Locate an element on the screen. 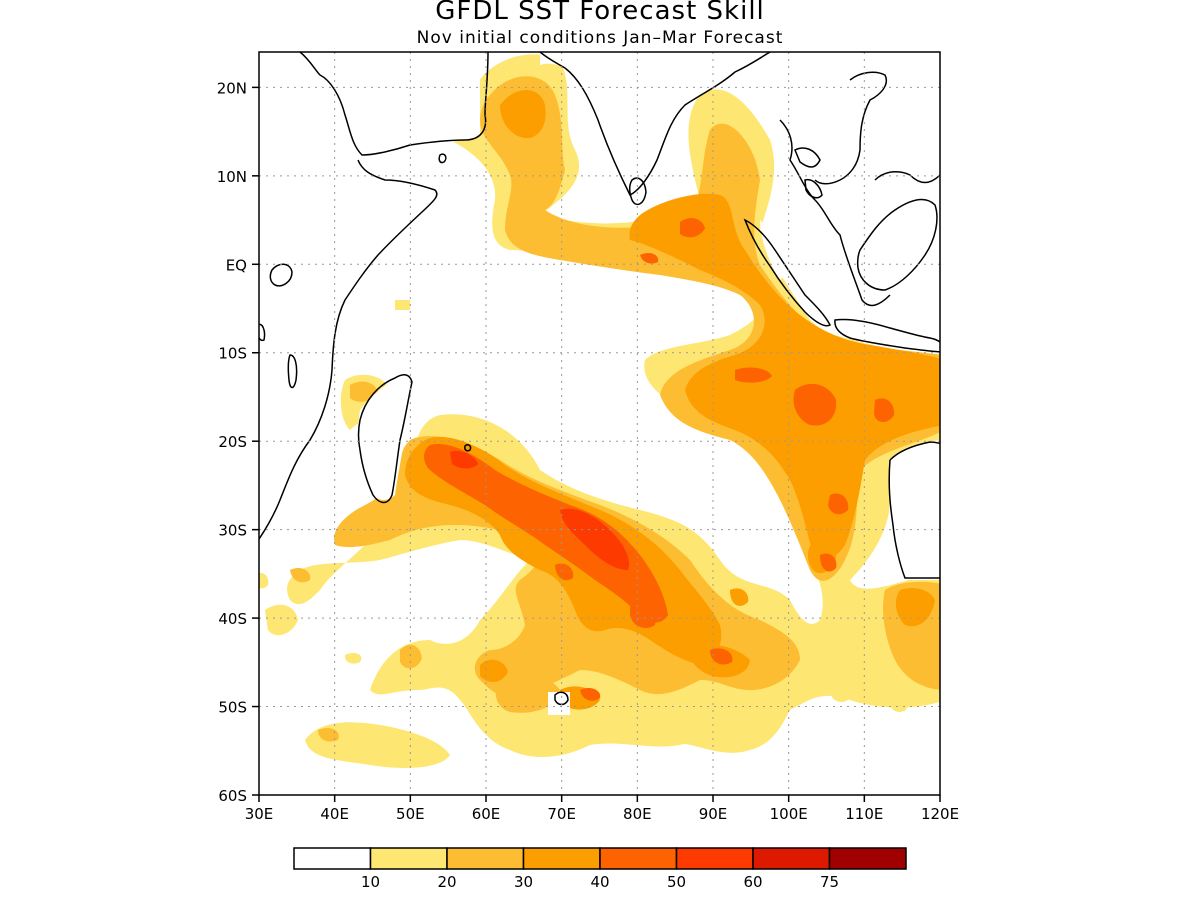  colorbar-label: 10 is located at coordinates (370, 882).